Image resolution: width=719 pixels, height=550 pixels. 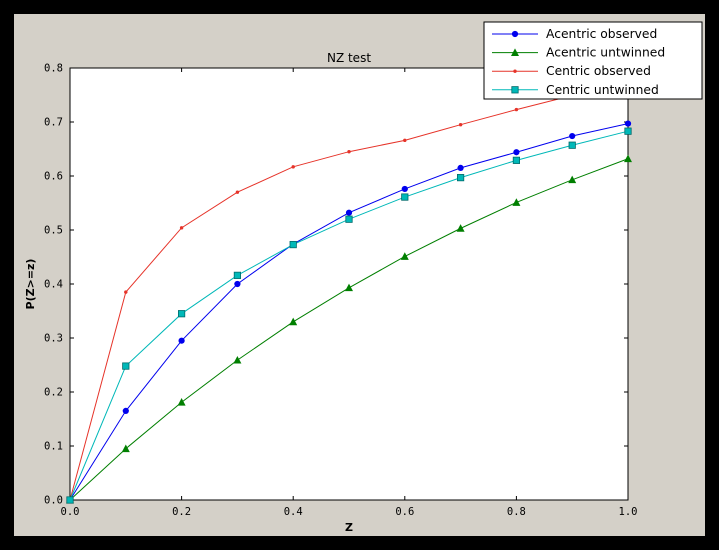 I want to click on legend-item: Centric observed, so click(x=571, y=71).